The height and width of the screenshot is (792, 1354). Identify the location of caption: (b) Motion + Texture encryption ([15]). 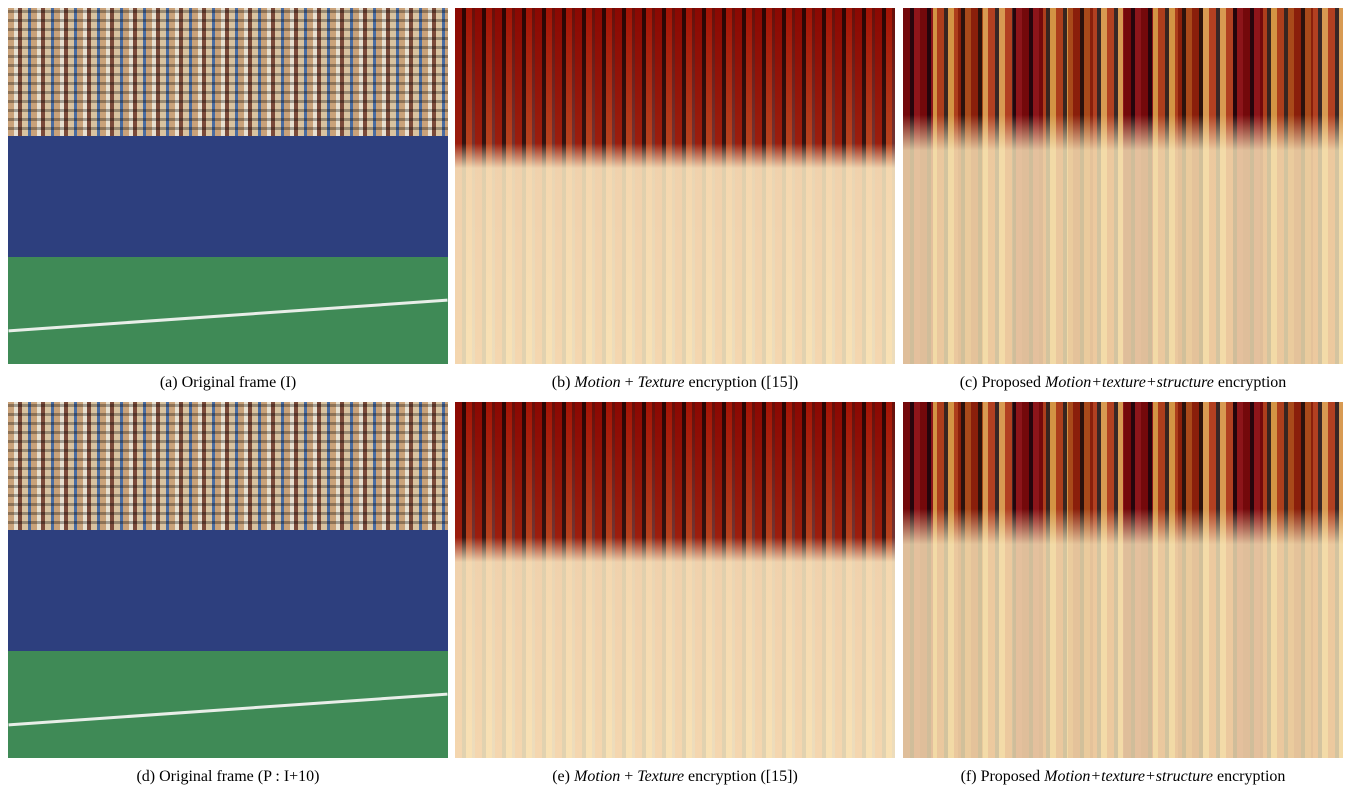
(675, 383).